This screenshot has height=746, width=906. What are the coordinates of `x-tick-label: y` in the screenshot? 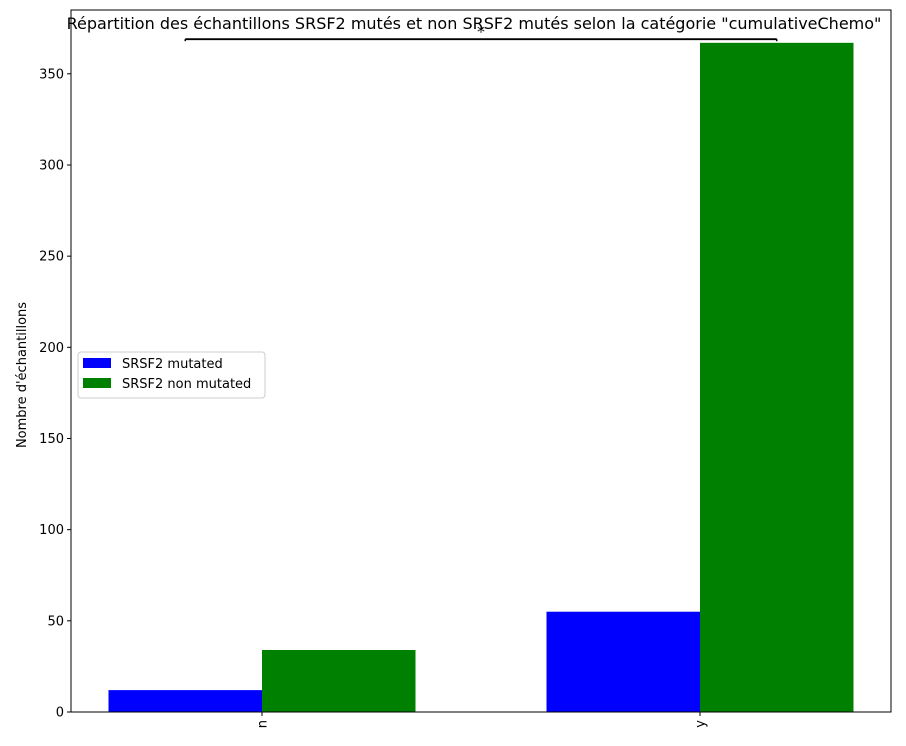 It's located at (701, 724).